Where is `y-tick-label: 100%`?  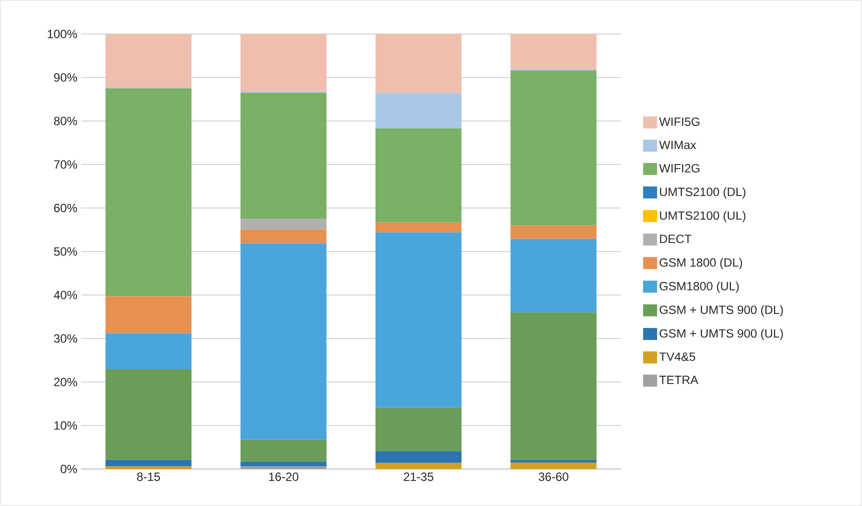
y-tick-label: 100% is located at coordinates (63, 34).